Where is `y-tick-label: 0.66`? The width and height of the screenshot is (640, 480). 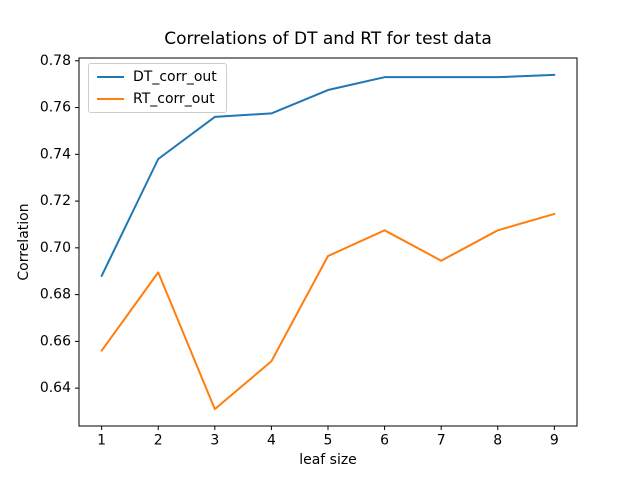
y-tick-label: 0.66 is located at coordinates (55, 341).